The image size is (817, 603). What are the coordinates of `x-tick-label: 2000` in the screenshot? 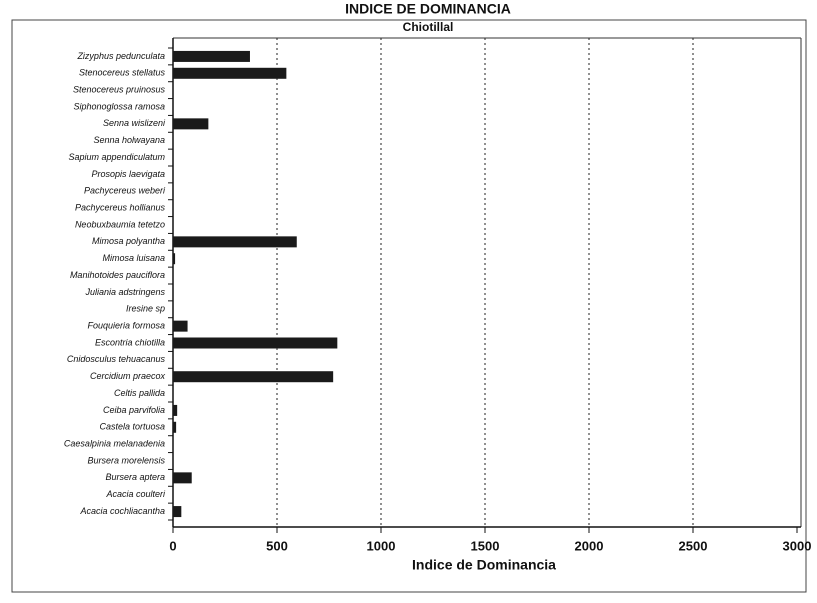 It's located at (589, 545).